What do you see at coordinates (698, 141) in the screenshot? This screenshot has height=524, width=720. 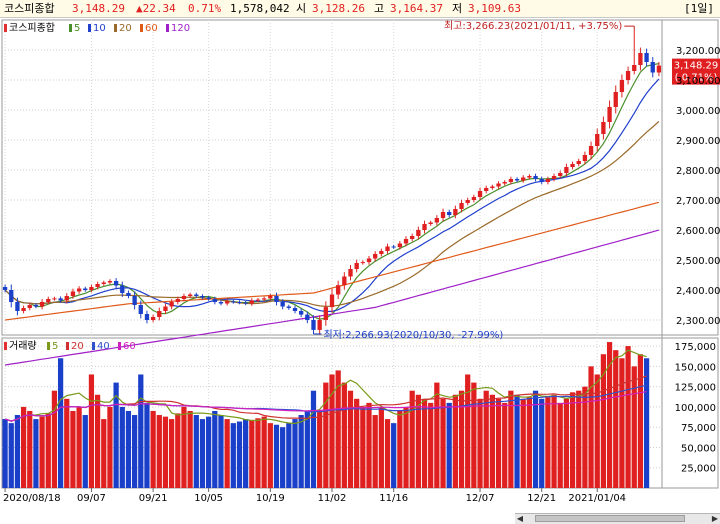 I see `price-tick-label: 2,900.00` at bounding box center [698, 141].